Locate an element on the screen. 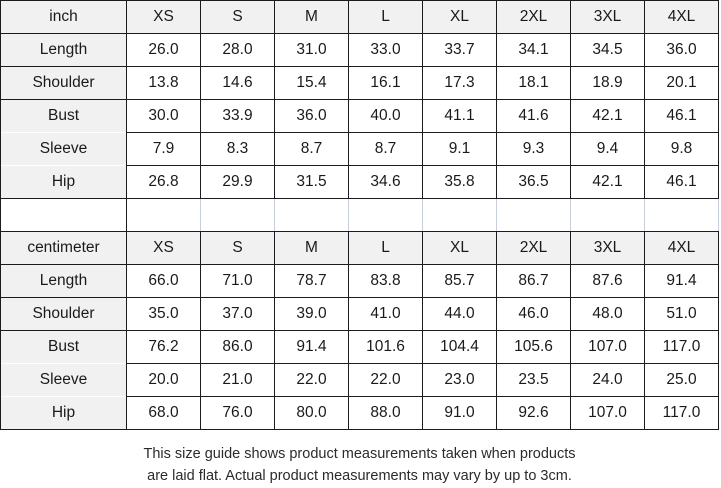 Image resolution: width=721 pixels, height=488 pixels. measurement-cell-shoulder-l: 41.0 is located at coordinates (385, 314).